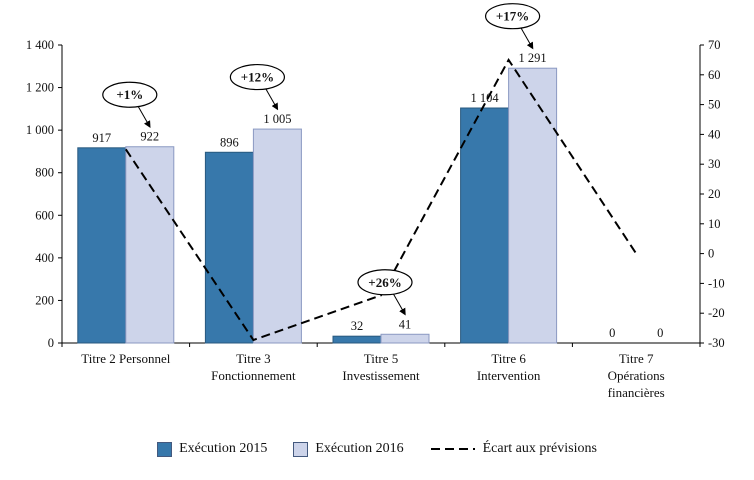 Image resolution: width=754 pixels, height=480 pixels. I want to click on category-label: Titre 5, so click(381, 358).